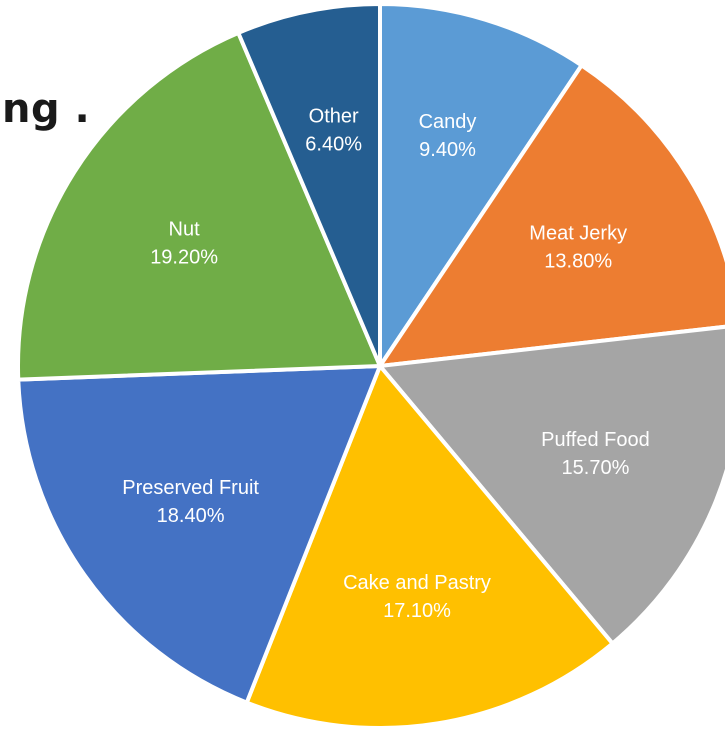  I want to click on slice-value-label-puffed-food: 15.70%, so click(596, 468).